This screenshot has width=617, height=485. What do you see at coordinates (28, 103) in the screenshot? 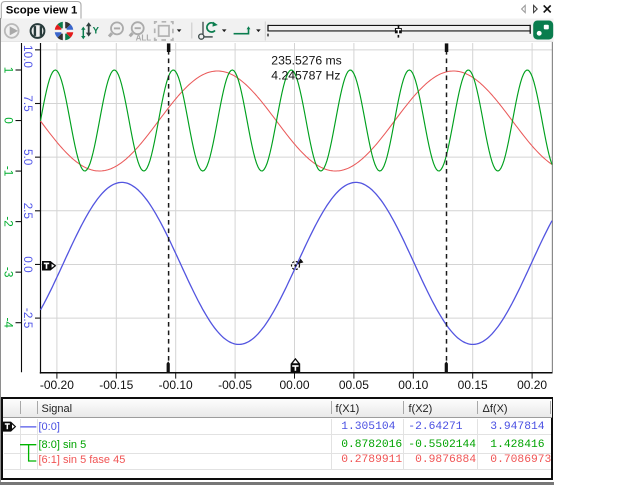
I see `svg-text: 7.5` at bounding box center [28, 103].